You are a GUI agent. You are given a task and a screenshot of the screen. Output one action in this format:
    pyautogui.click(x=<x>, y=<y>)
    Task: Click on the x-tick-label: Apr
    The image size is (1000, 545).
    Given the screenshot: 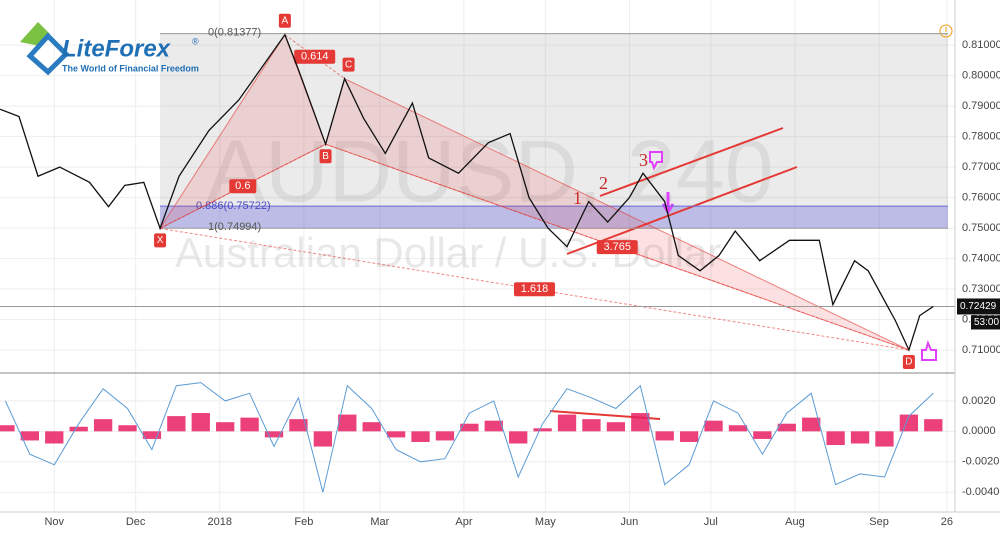 What is the action you would take?
    pyautogui.click(x=463, y=522)
    